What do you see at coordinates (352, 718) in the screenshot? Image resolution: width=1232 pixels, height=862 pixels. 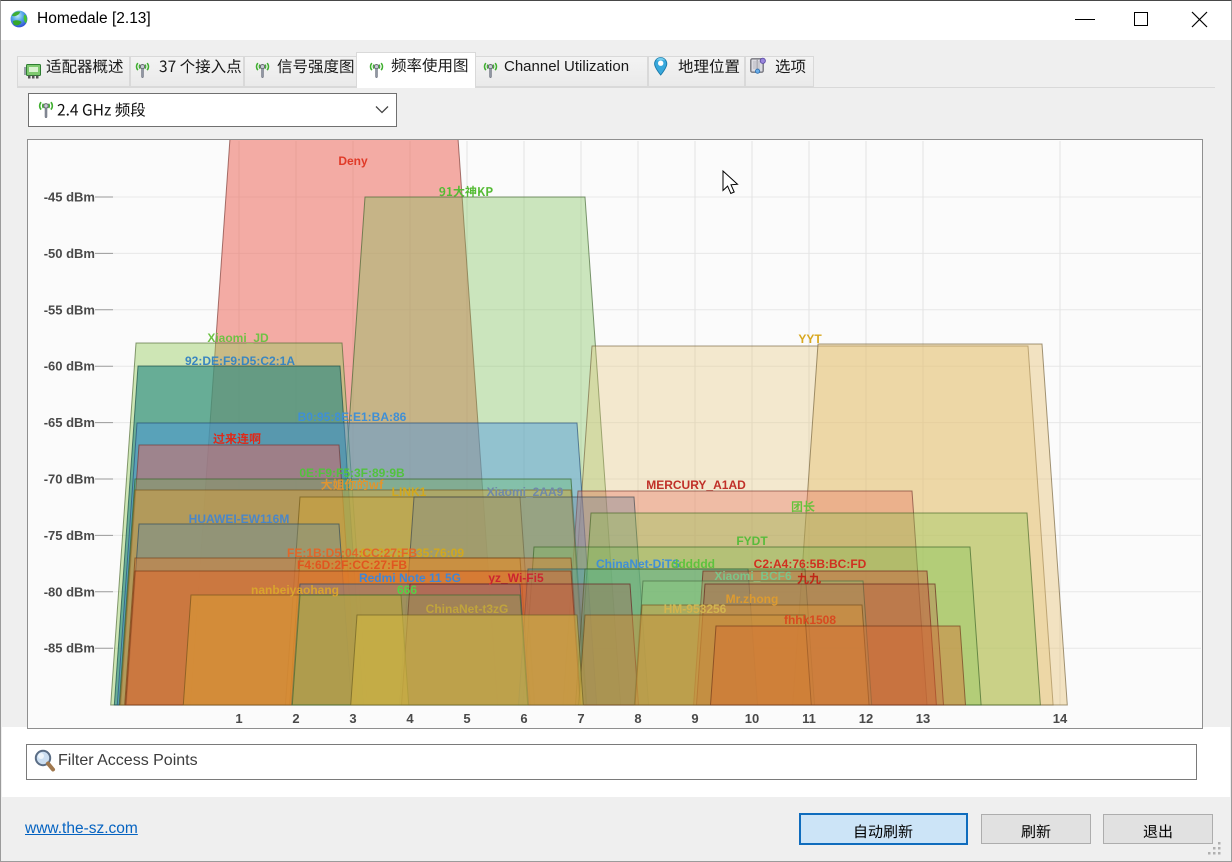 I see `svg-text: 3` at bounding box center [352, 718].